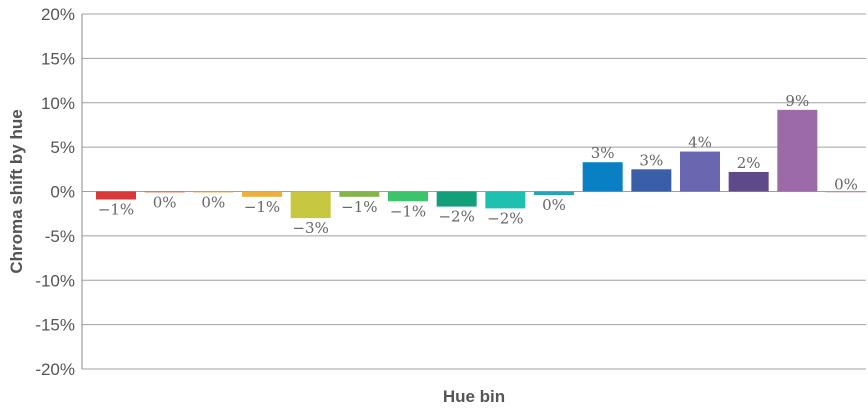  What do you see at coordinates (474, 396) in the screenshot?
I see `x-axis-title: Hue bin` at bounding box center [474, 396].